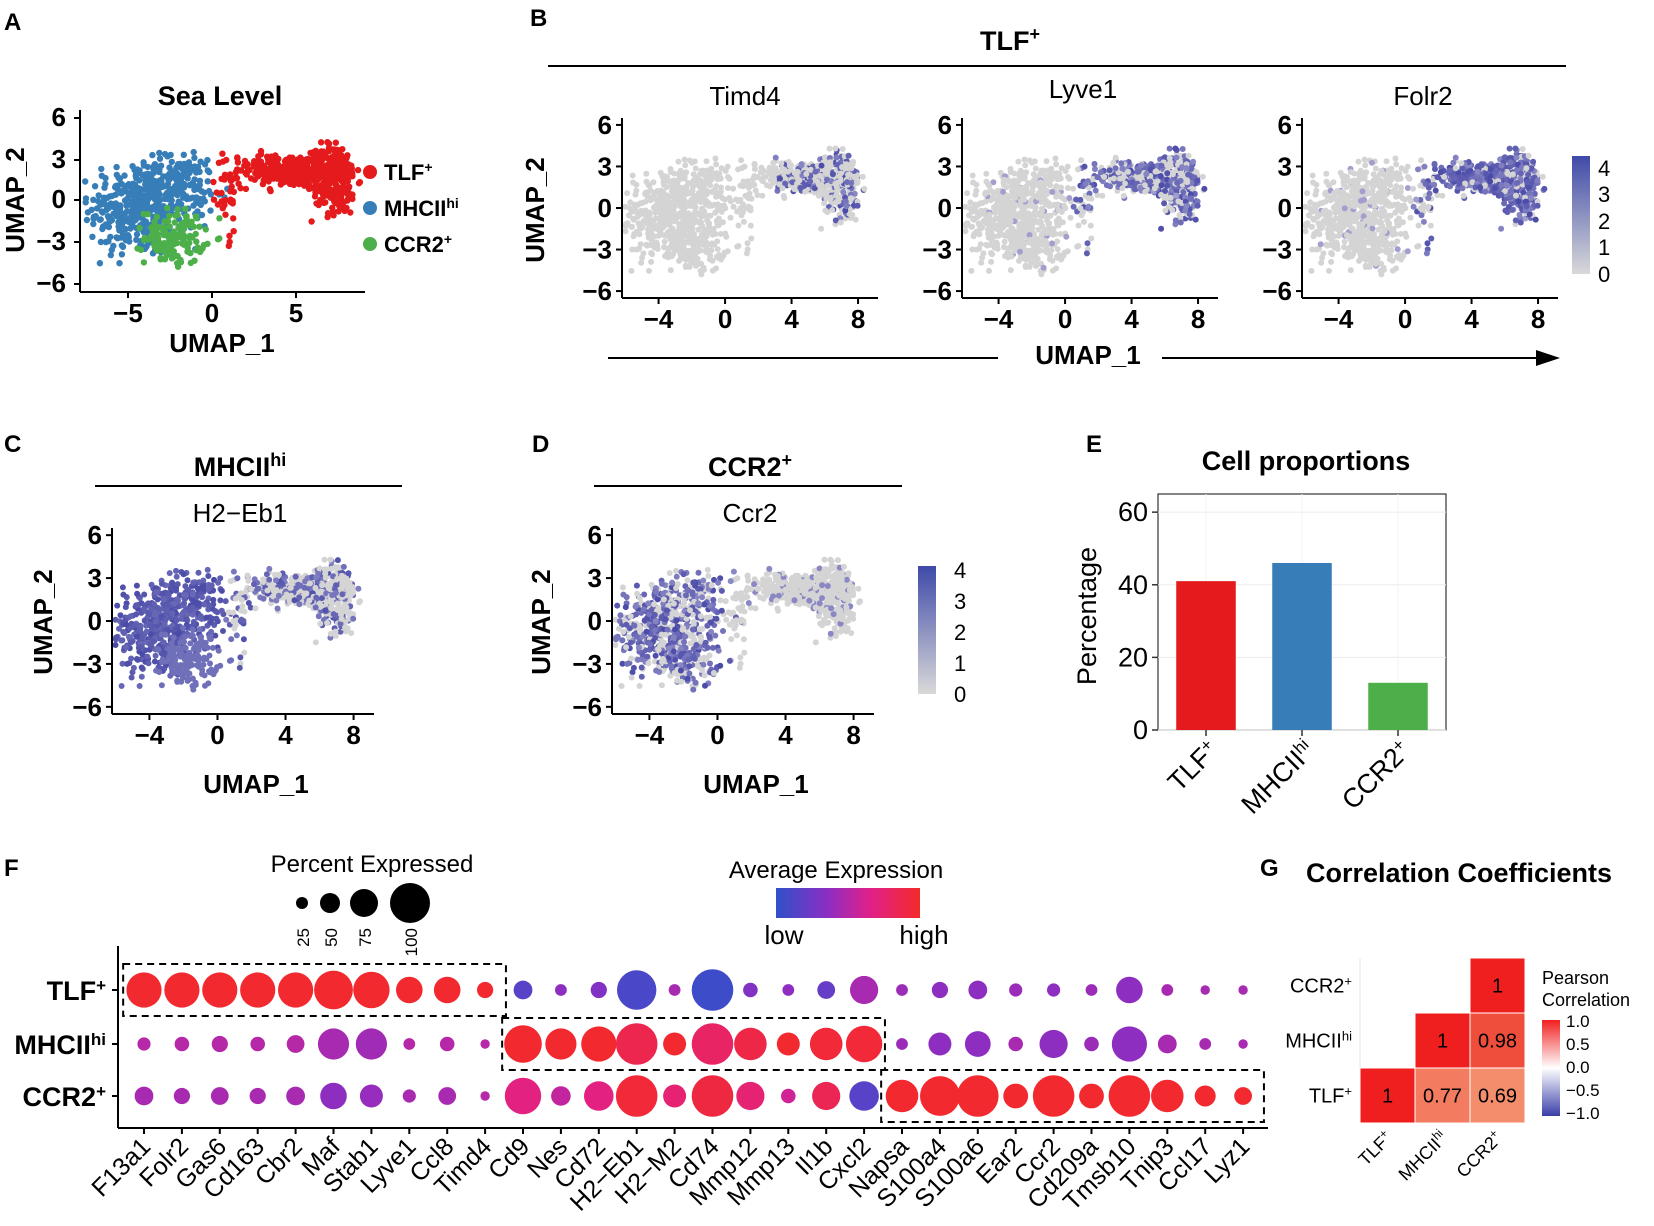 This screenshot has height=1226, width=1654. Describe the element at coordinates (1131, 319) in the screenshot. I see `x-tick-label: 4` at that location.